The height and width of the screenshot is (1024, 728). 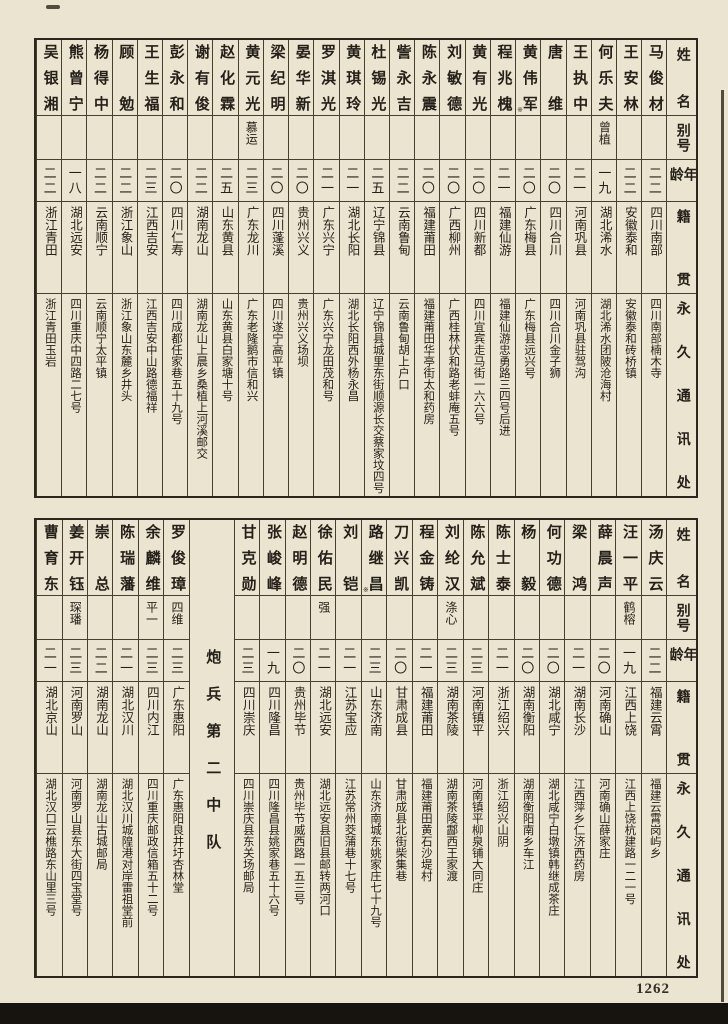 What do you see at coordinates (226, 77) in the screenshot?
I see `person-name: 赵化霖` at bounding box center [226, 77].